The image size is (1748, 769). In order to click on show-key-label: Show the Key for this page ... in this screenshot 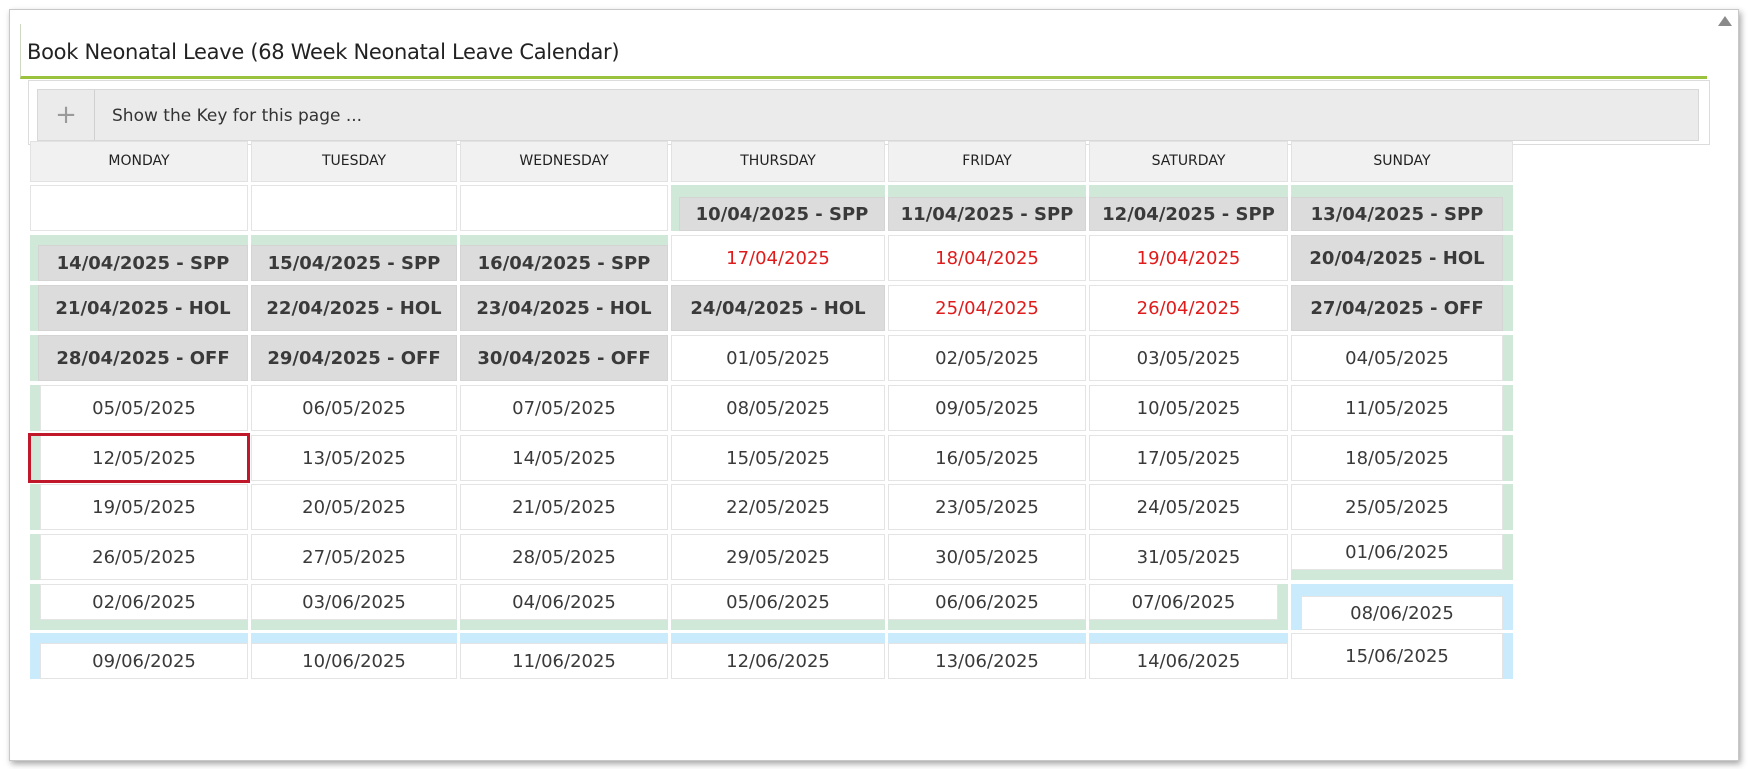, I will do `click(237, 116)`.